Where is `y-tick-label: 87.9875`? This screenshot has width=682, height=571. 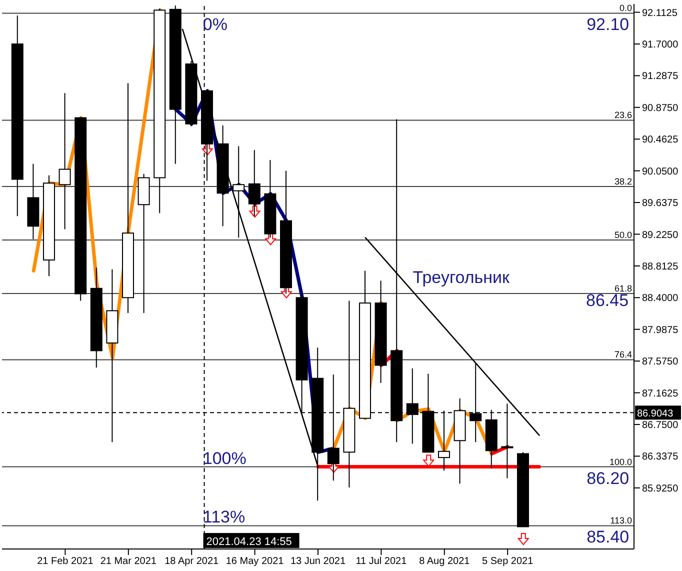 y-tick-label: 87.9875 is located at coordinates (660, 330).